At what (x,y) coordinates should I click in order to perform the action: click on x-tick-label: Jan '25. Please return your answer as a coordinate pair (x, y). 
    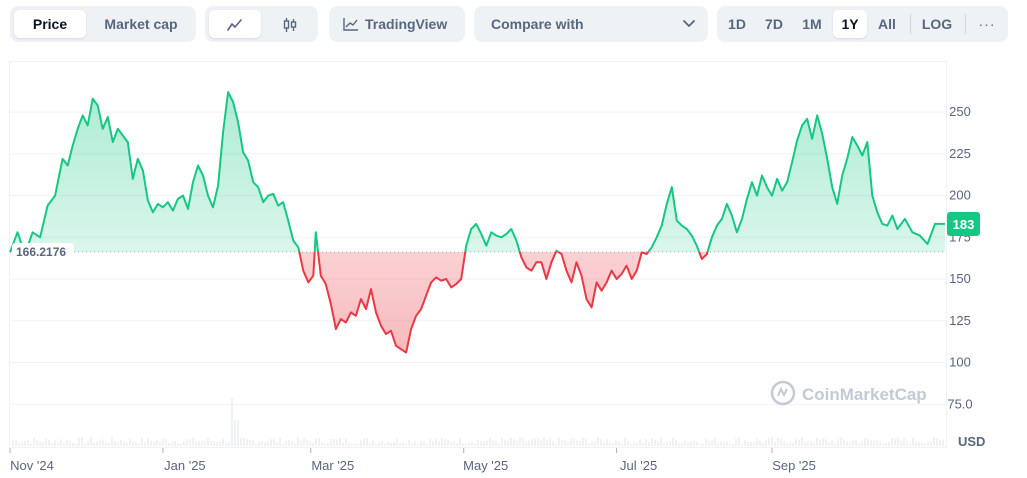
    Looking at the image, I should click on (185, 465).